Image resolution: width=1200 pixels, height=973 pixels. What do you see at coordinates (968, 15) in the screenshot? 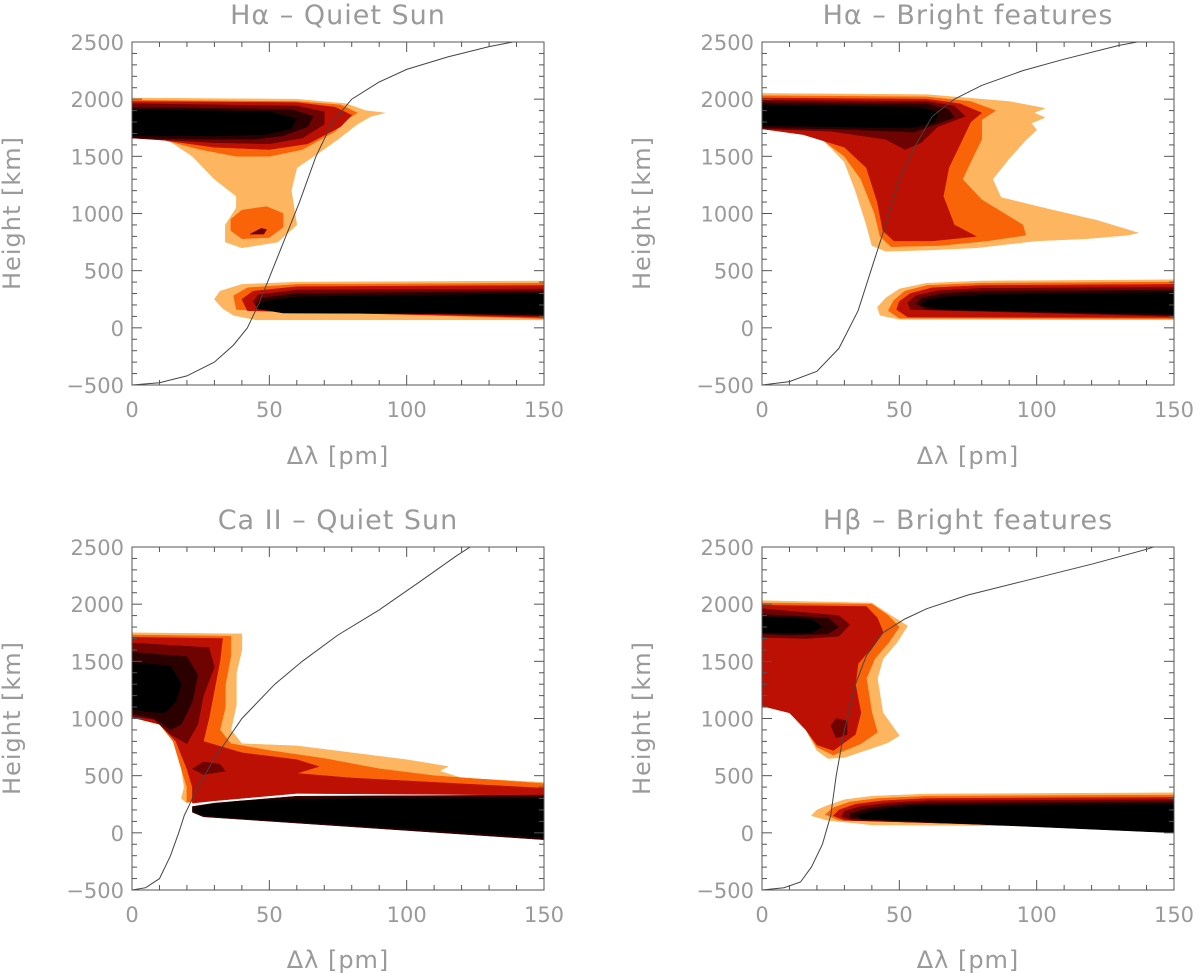
I see `panel-title: Hα – Bright features` at bounding box center [968, 15].